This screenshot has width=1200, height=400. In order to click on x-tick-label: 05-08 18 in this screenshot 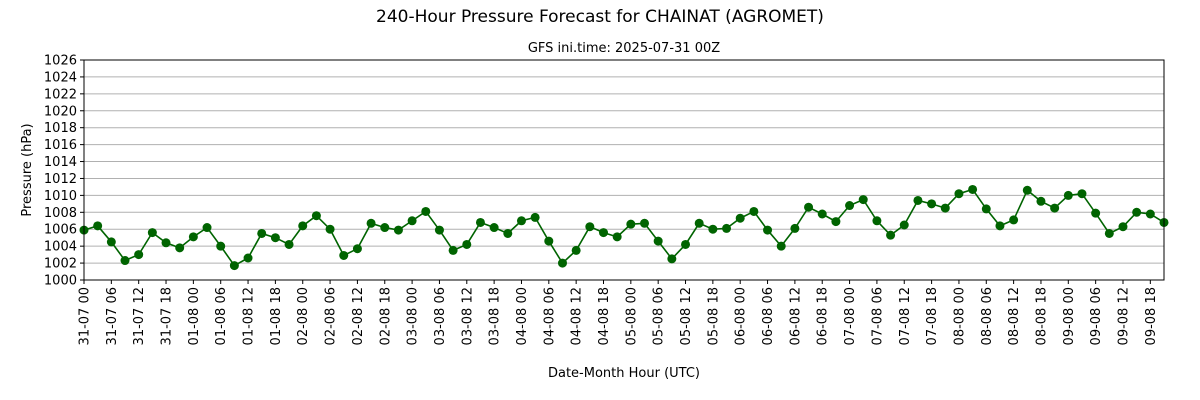, I will do `click(713, 316)`.